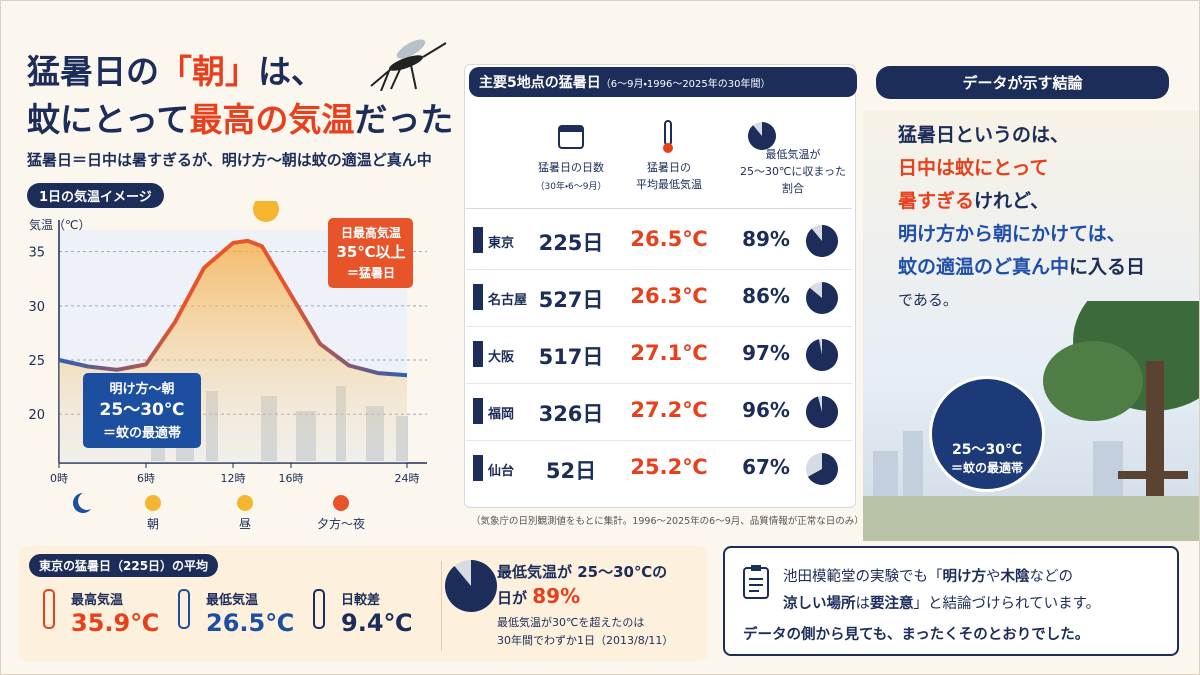 The image size is (1200, 675). What do you see at coordinates (141, 389) in the screenshot?
I see `annotation-text: 明け方〜朝` at bounding box center [141, 389].